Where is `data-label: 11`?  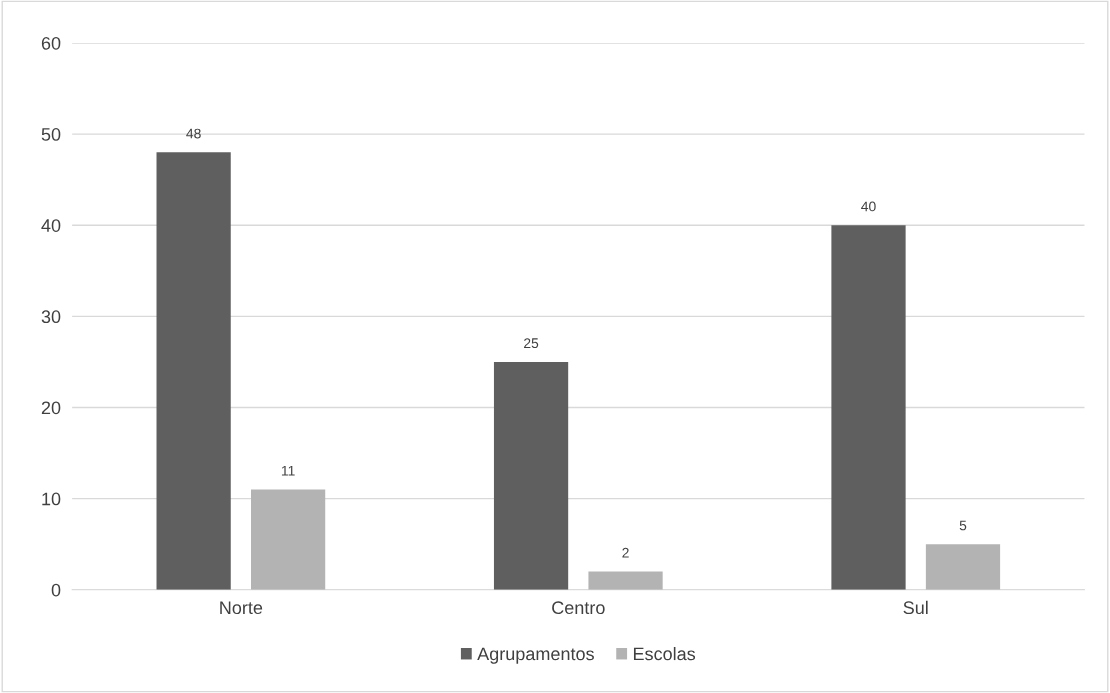 data-label: 11 is located at coordinates (288, 470).